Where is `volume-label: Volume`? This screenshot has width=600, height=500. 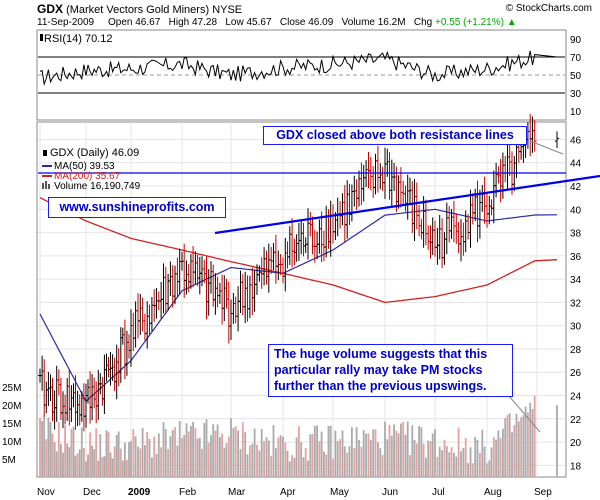 volume-label: Volume is located at coordinates (358, 22).